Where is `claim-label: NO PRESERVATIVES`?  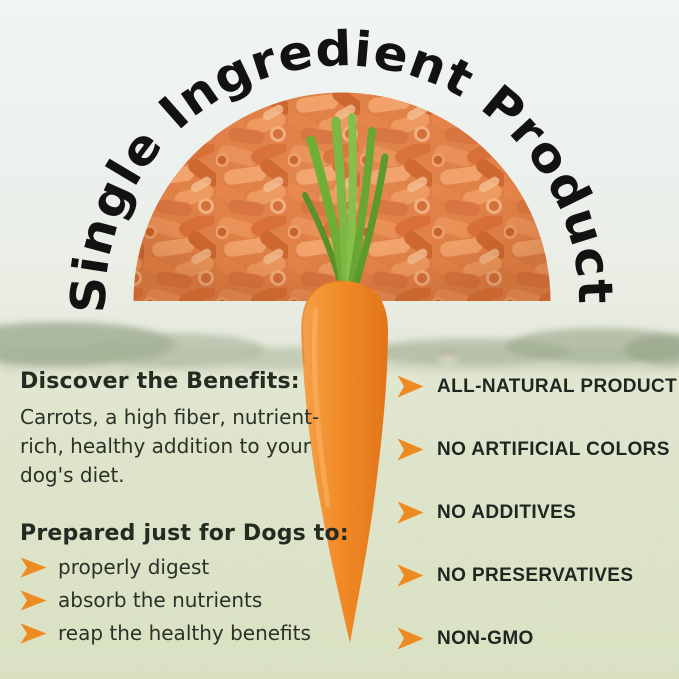
claim-label: NO PRESERVATIVES is located at coordinates (535, 575).